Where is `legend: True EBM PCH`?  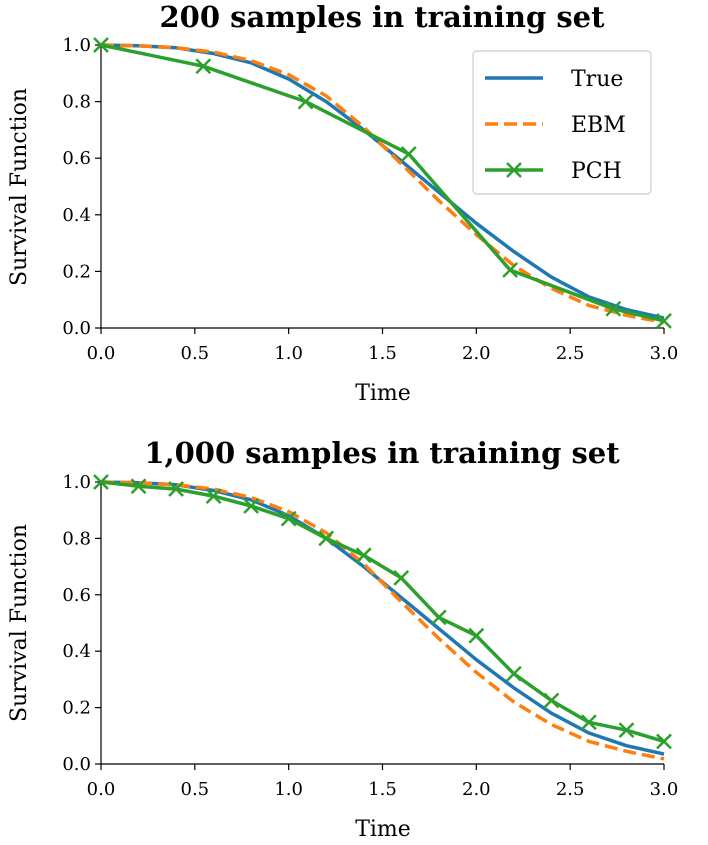
legend: True EBM PCH is located at coordinates (562, 122).